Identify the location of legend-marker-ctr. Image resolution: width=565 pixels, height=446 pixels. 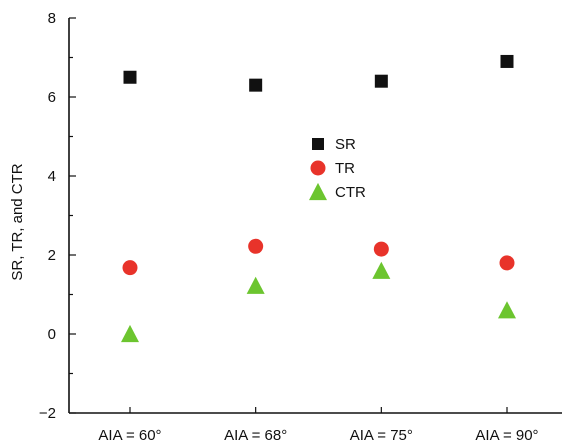
(318, 191).